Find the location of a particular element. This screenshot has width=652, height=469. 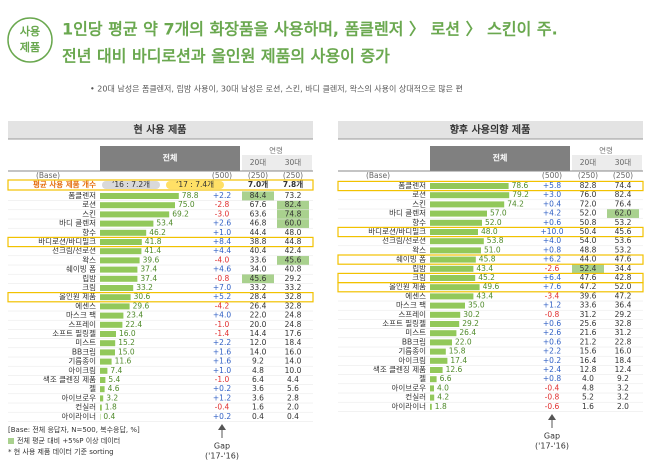

gap: -0.6 is located at coordinates (552, 406).